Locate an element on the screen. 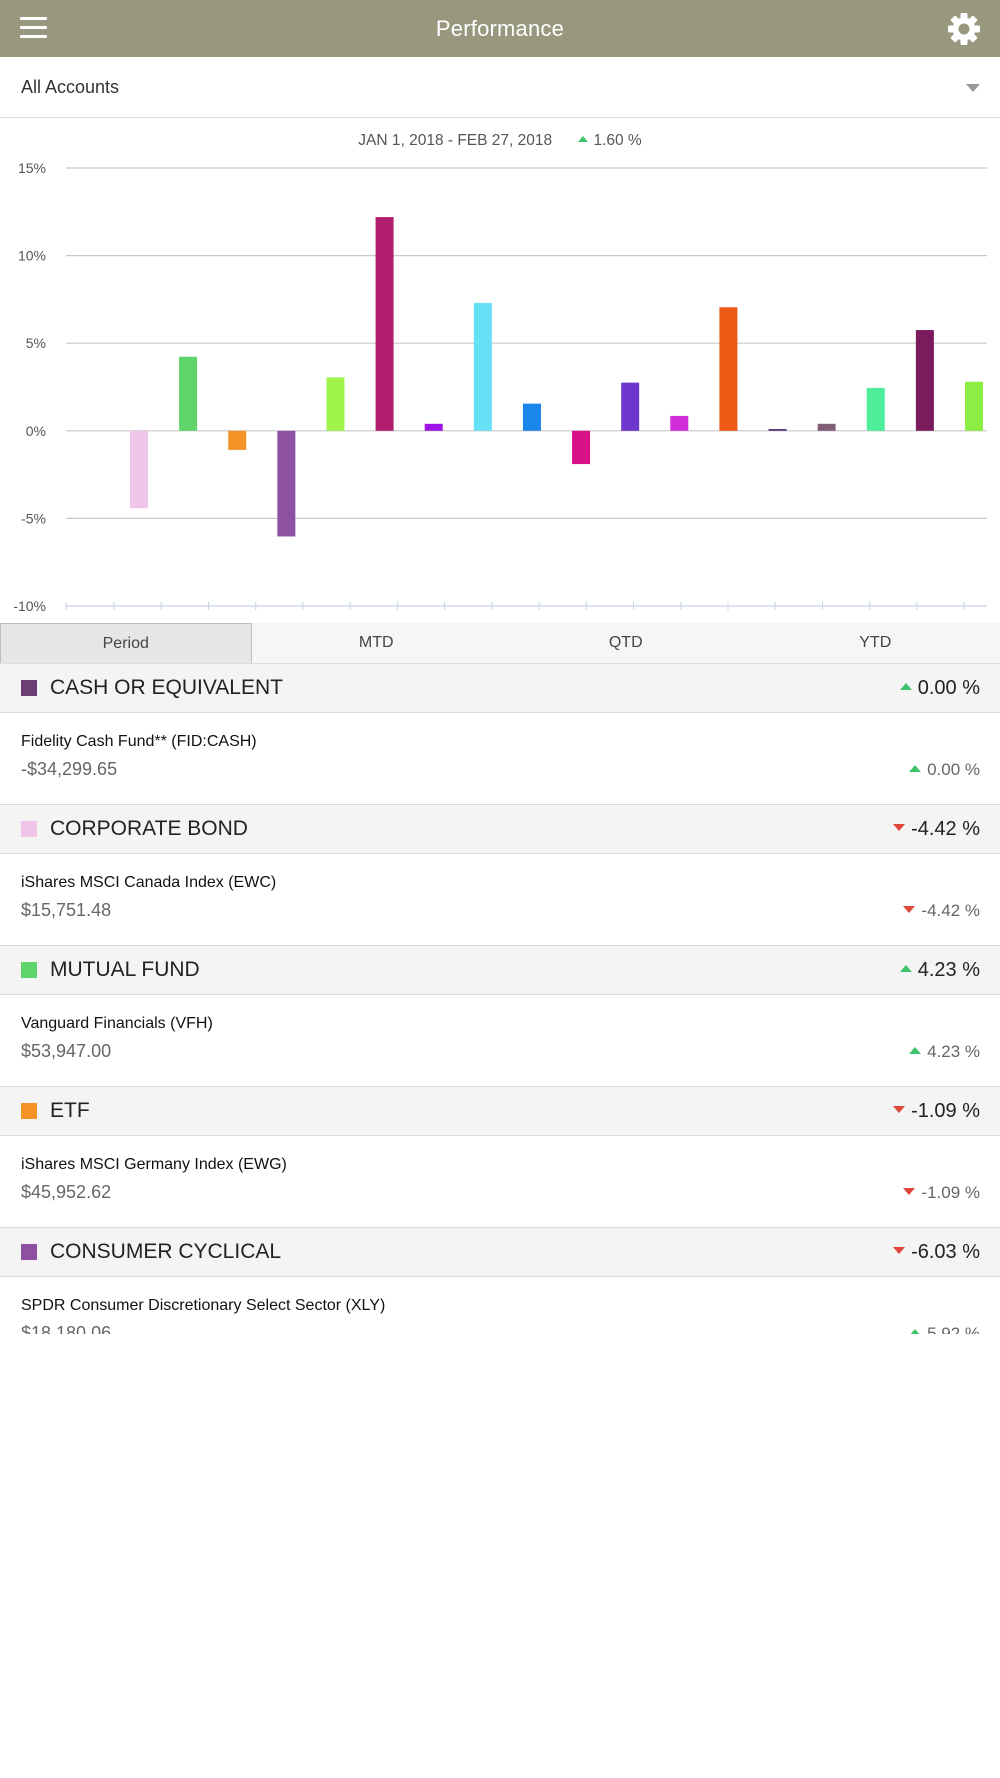 Image resolution: width=1000 pixels, height=1778 pixels. tab-mtd: MTD is located at coordinates (376, 642).